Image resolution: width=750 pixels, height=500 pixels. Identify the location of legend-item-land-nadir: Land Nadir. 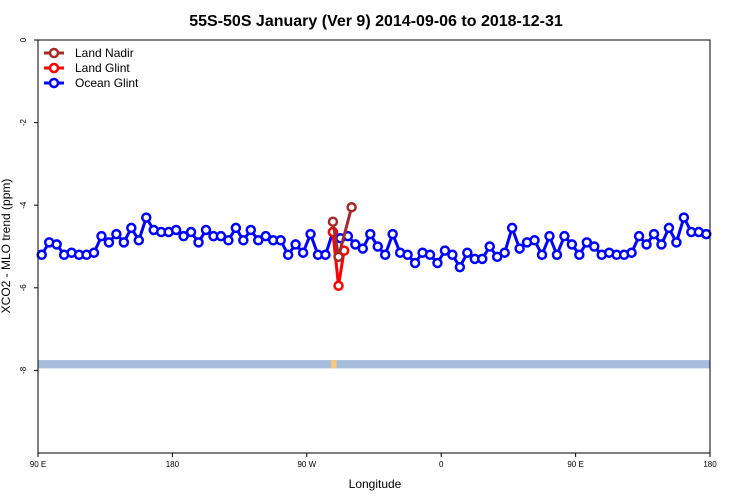
(89, 53).